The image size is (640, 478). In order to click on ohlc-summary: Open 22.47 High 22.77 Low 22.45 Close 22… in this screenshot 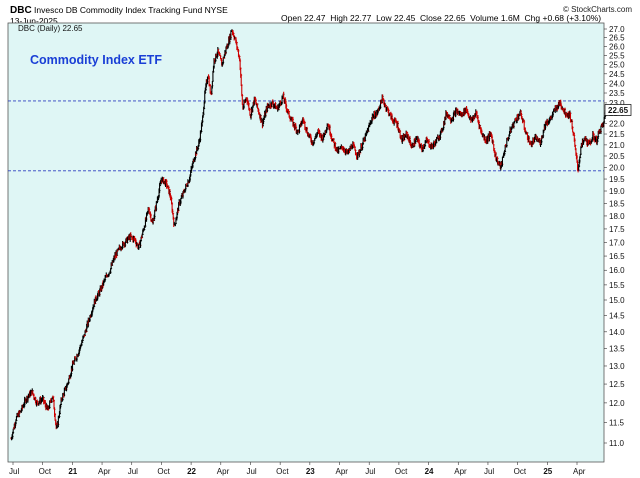, I will do `click(441, 18)`.